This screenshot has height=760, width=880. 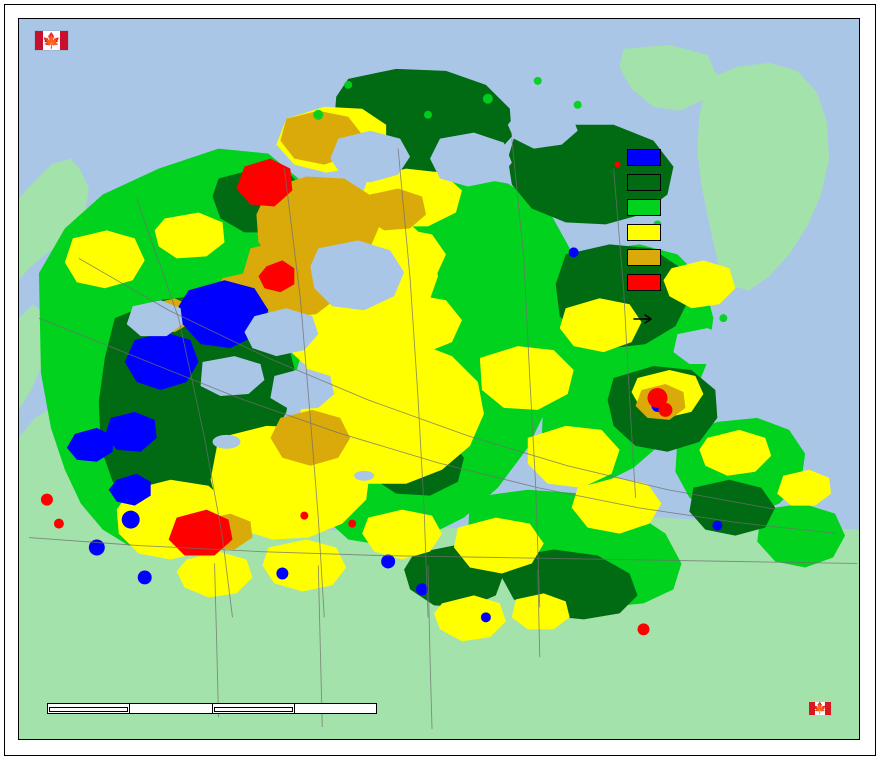 What do you see at coordinates (74, 40) in the screenshot?
I see `nrcan-signature: 🍁` at bounding box center [74, 40].